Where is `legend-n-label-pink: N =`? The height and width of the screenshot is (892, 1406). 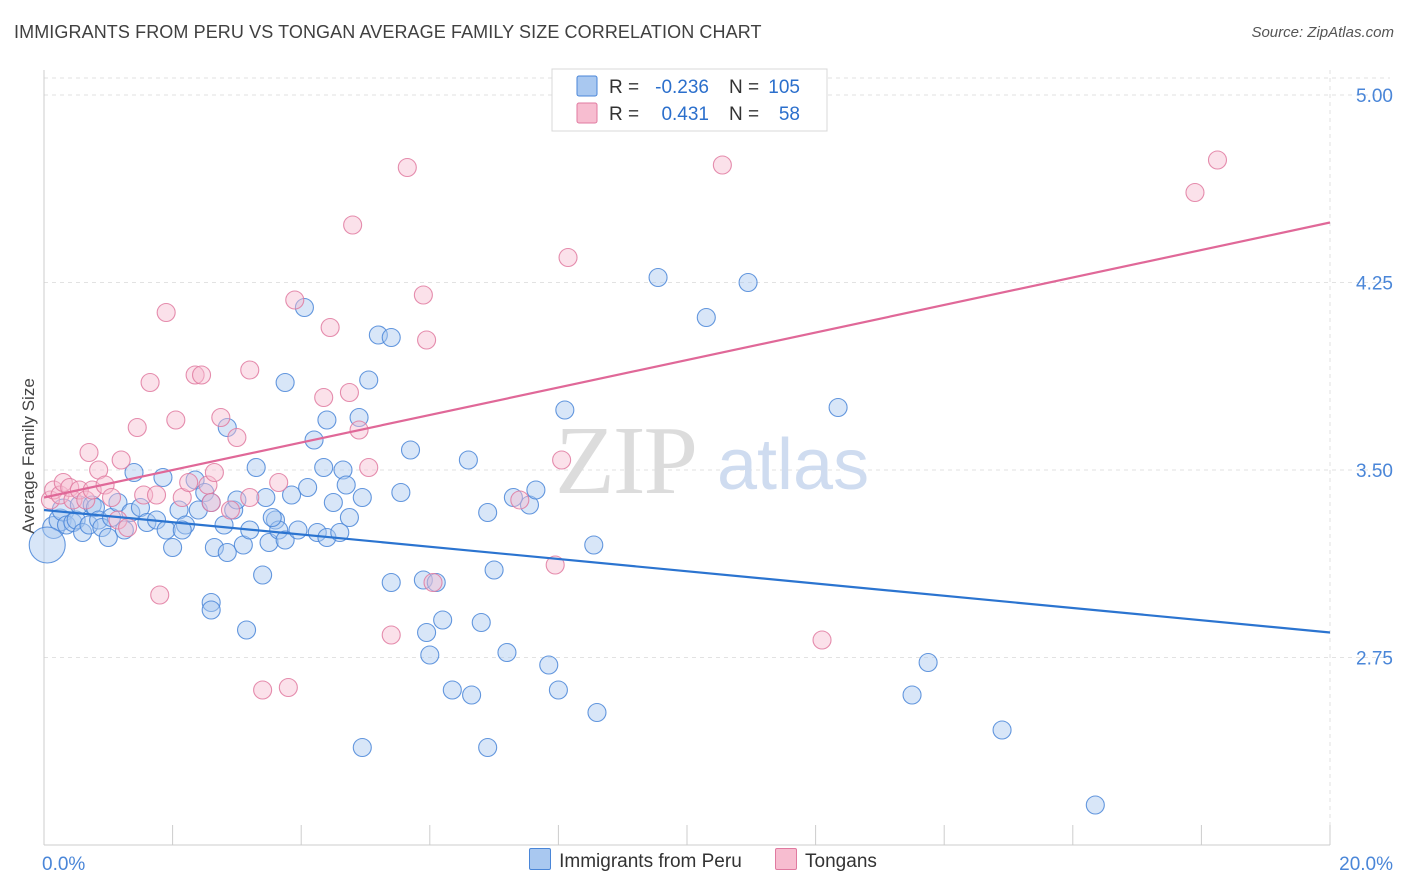 legend-n-label-pink: N = is located at coordinates (744, 114).